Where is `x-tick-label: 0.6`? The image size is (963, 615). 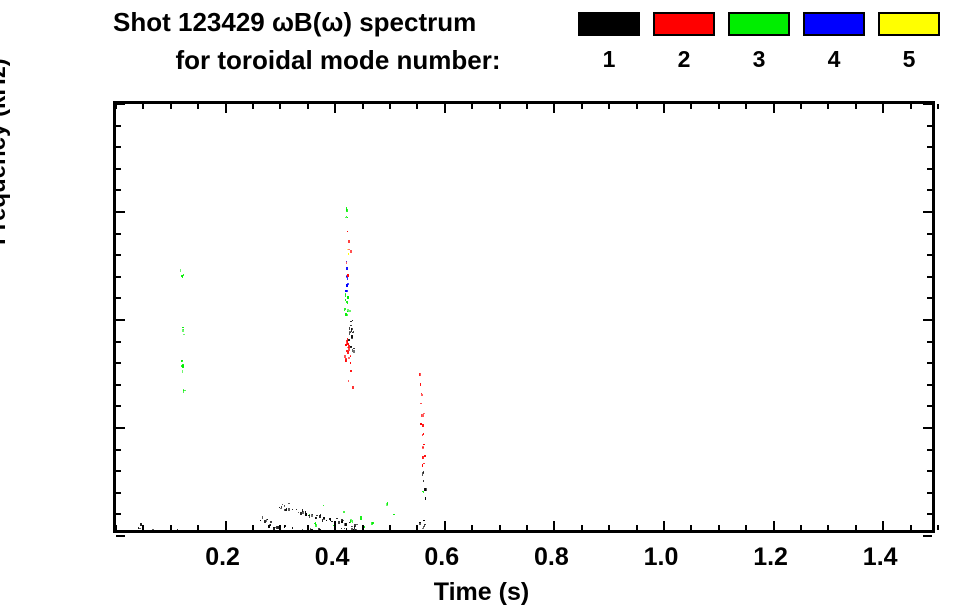
x-tick-label: 0.6 is located at coordinates (442, 557).